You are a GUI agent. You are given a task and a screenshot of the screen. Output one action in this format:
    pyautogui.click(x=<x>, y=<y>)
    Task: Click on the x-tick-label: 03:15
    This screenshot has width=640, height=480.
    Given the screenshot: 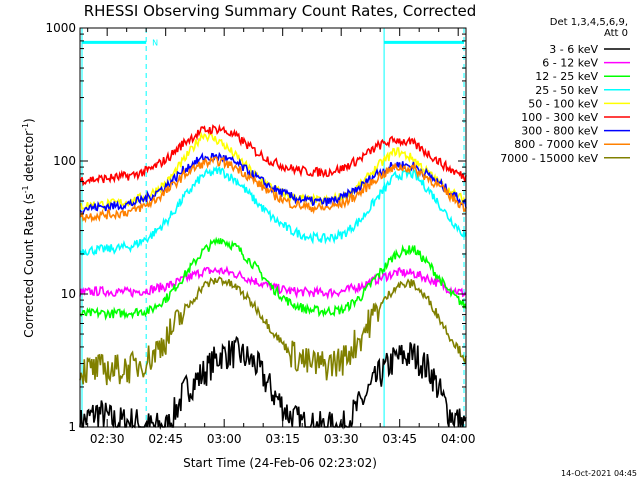 What is the action you would take?
    pyautogui.click(x=282, y=439)
    